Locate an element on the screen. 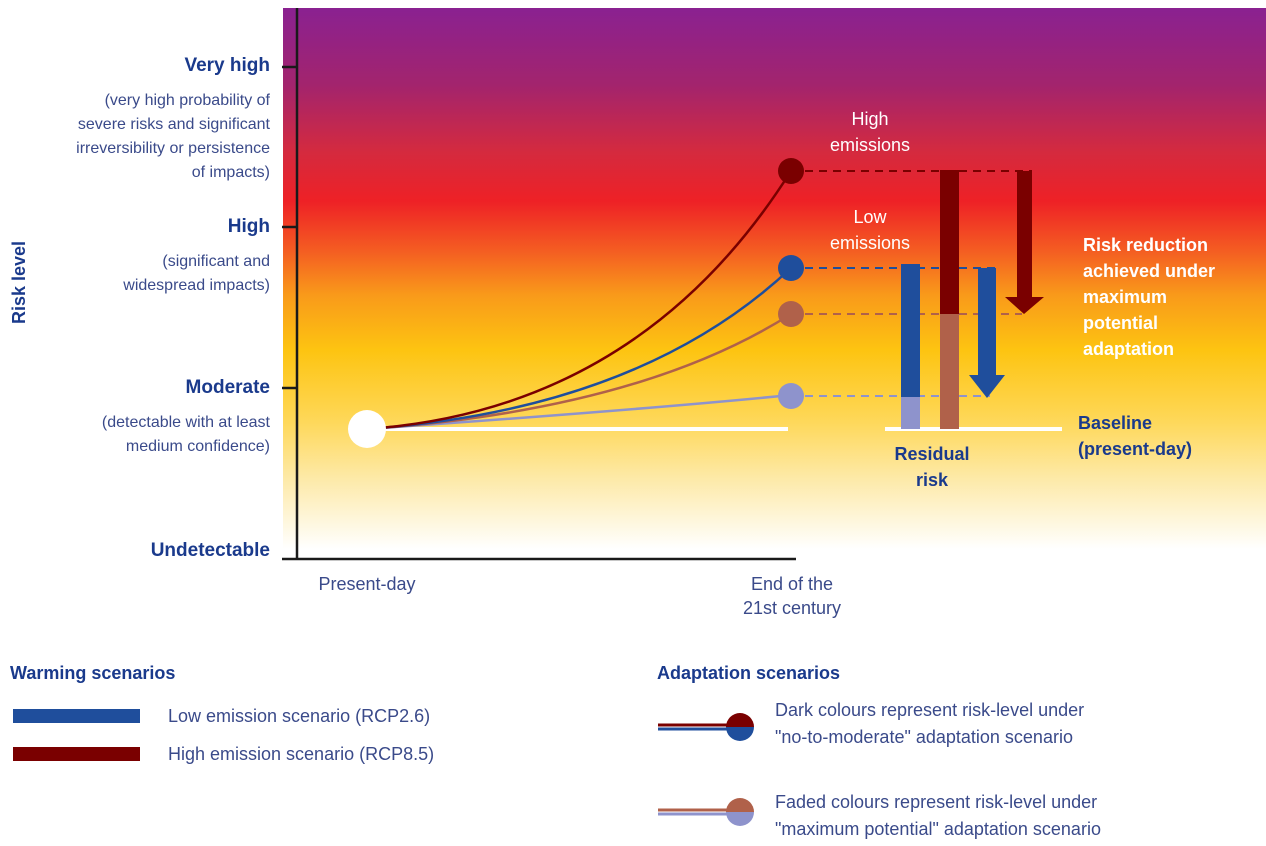  level-undetectable-title: Undetectable is located at coordinates (210, 550).